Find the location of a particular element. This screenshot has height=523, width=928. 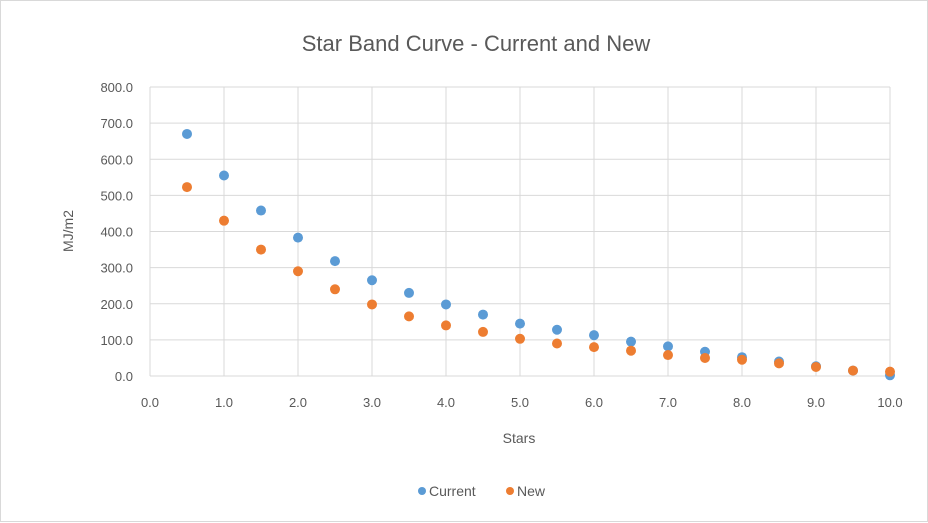

chart-title: Star Band Curve - Current and New is located at coordinates (476, 43).